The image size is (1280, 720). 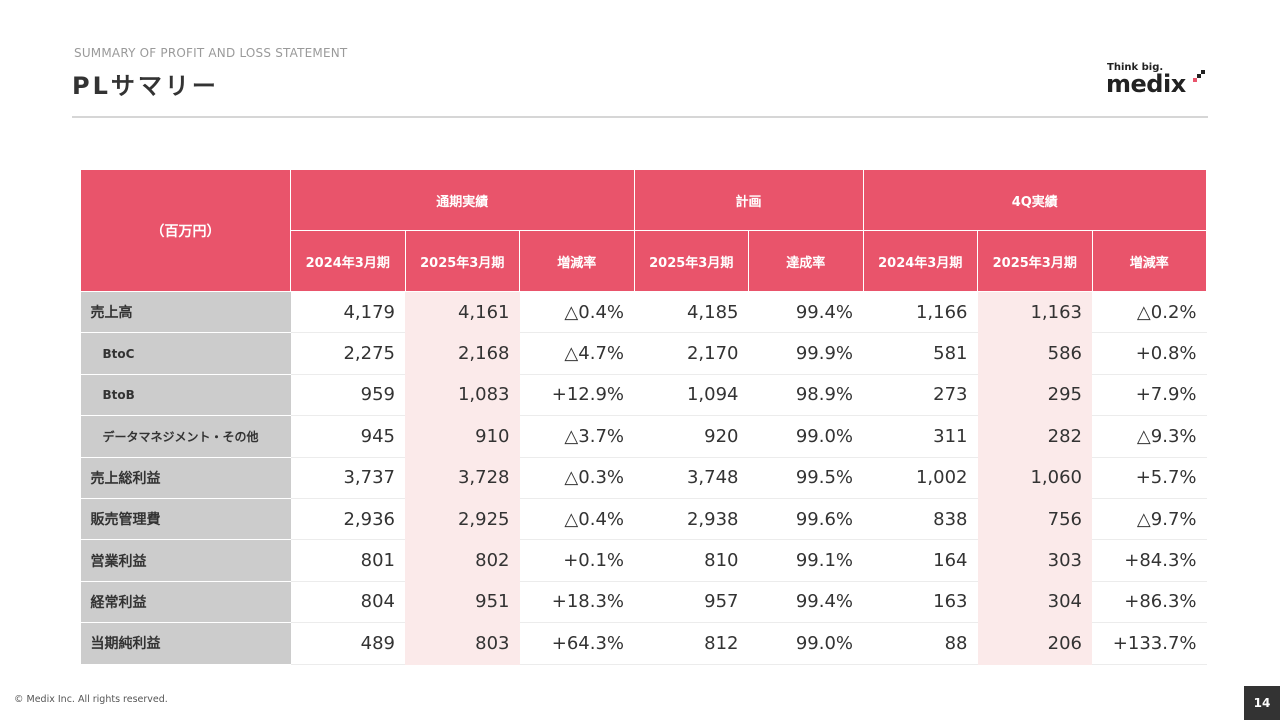 I want to click on table-cell: 951, so click(x=462, y=602).